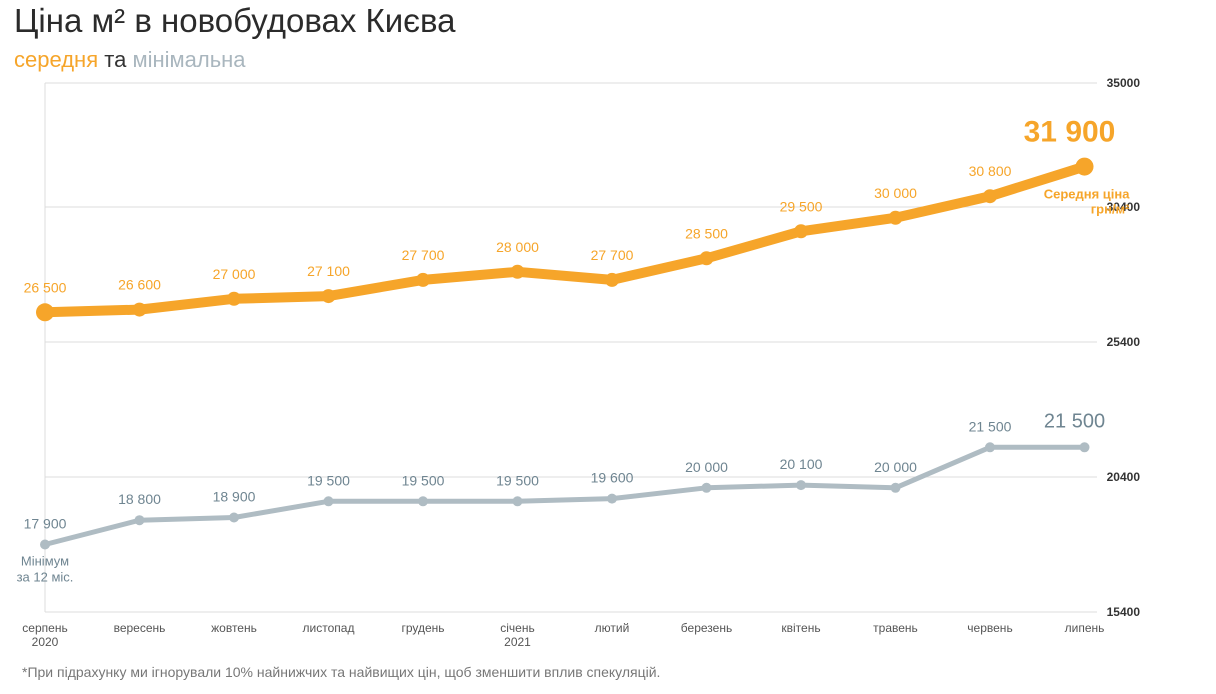 The width and height of the screenshot is (1216, 694). I want to click on minimum-data-label: 18 800, so click(139, 499).